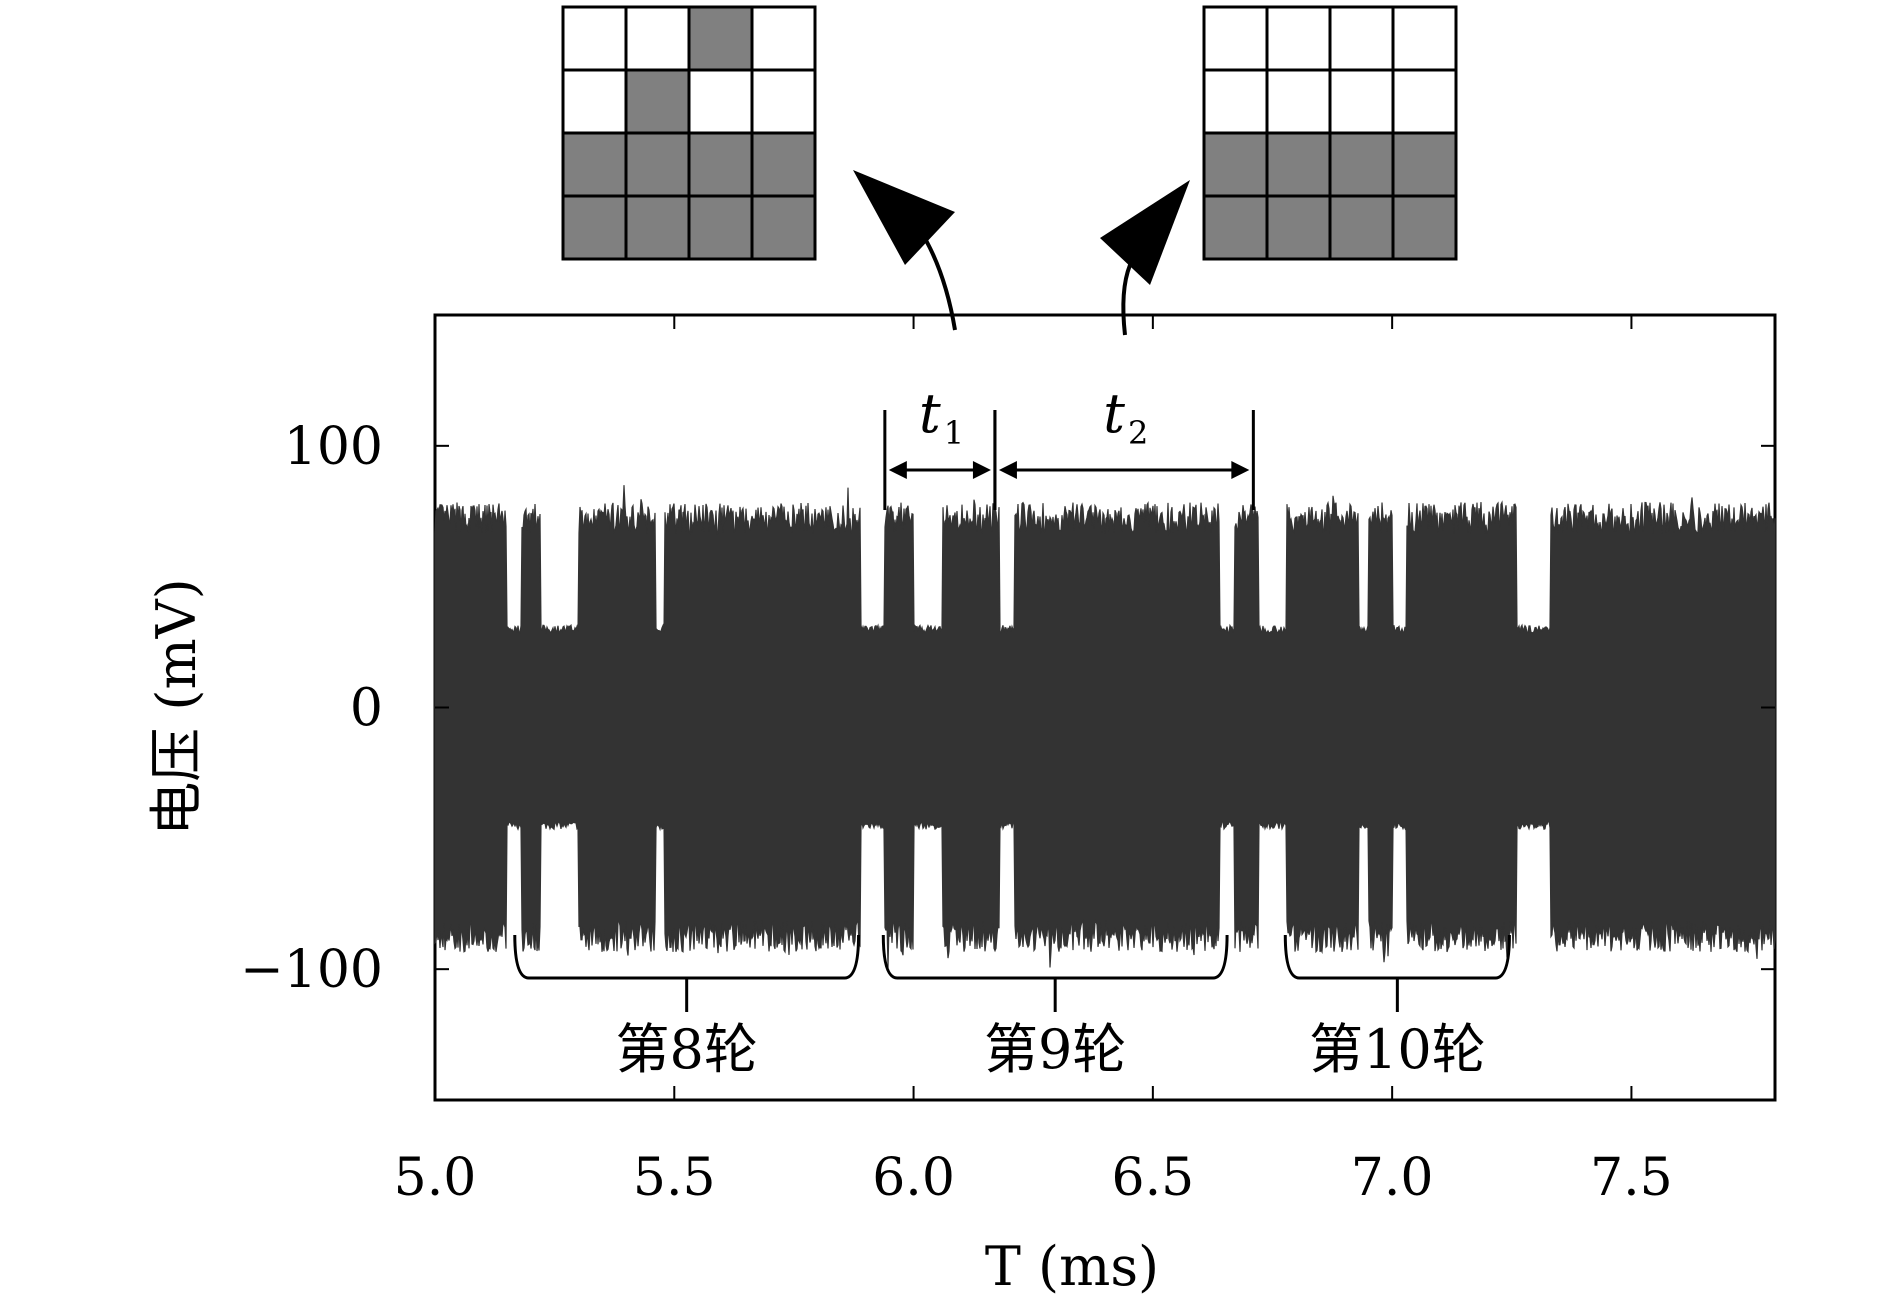 The height and width of the screenshot is (1299, 1890). What do you see at coordinates (1392, 1178) in the screenshot?
I see `x-tick-label: 7.0` at bounding box center [1392, 1178].